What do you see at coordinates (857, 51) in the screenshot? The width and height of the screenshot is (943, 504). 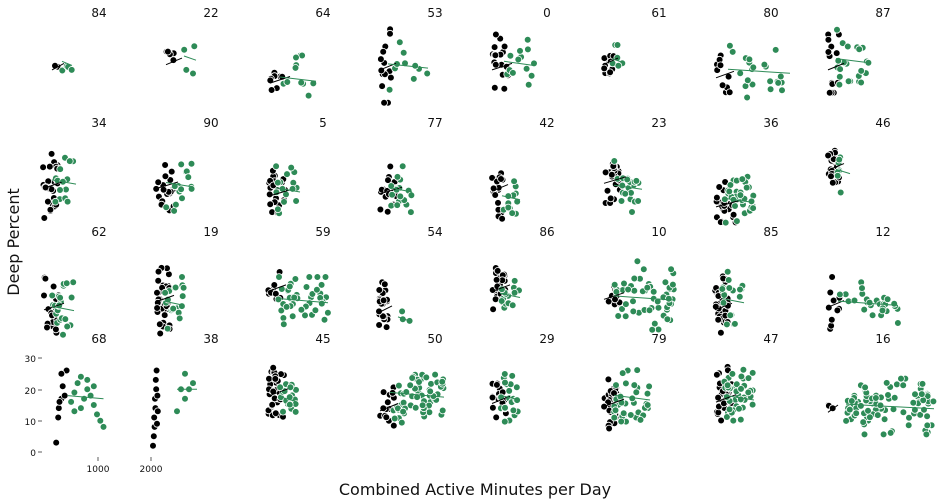 I see `facet-panel-87: 87` at bounding box center [857, 51].